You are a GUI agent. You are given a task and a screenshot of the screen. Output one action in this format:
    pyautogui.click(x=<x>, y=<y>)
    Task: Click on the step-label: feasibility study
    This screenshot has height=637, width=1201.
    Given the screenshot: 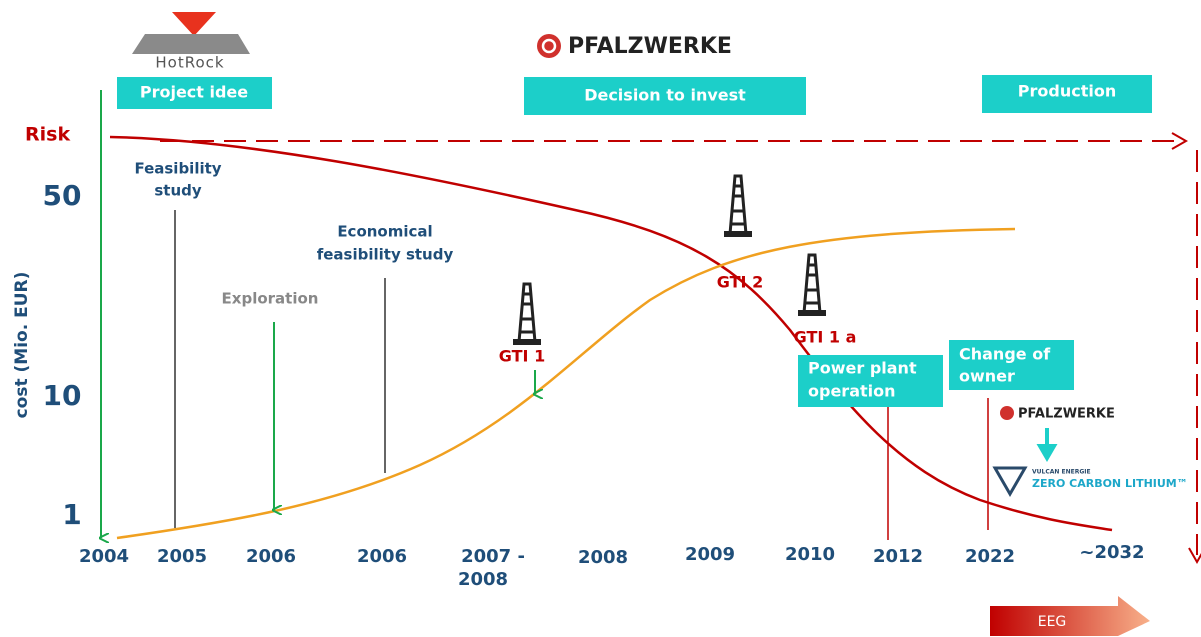 What is the action you would take?
    pyautogui.click(x=385, y=255)
    